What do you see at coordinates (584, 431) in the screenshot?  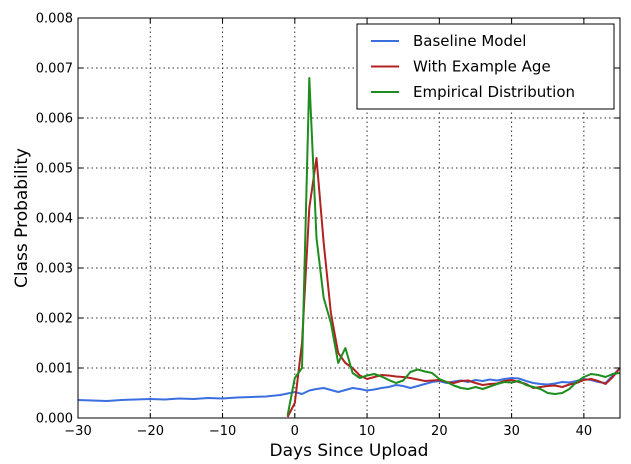 I see `x-tick-label: 40` at bounding box center [584, 431].